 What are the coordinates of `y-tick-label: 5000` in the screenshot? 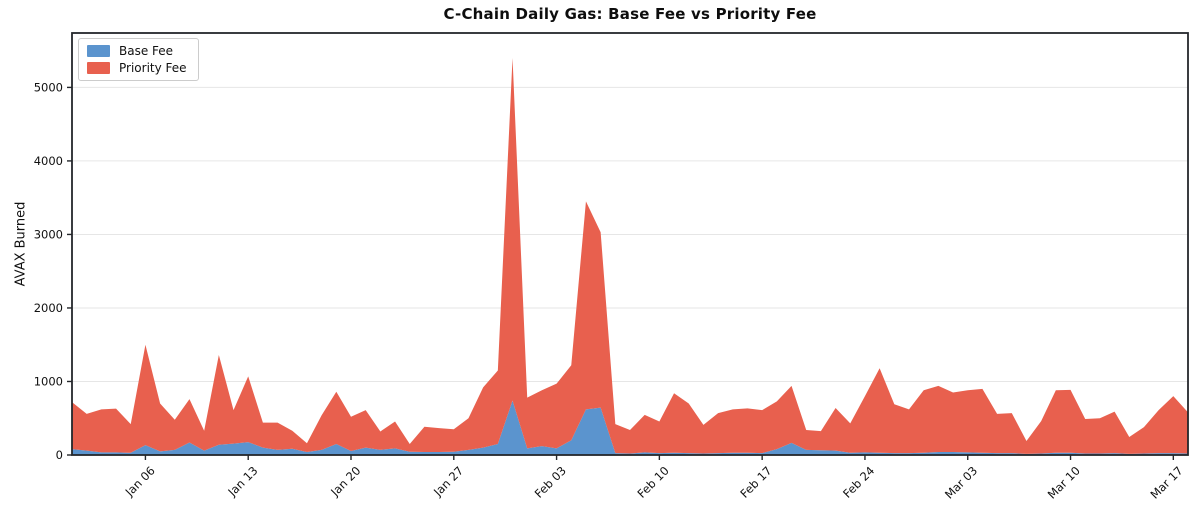 It's located at (48, 87).